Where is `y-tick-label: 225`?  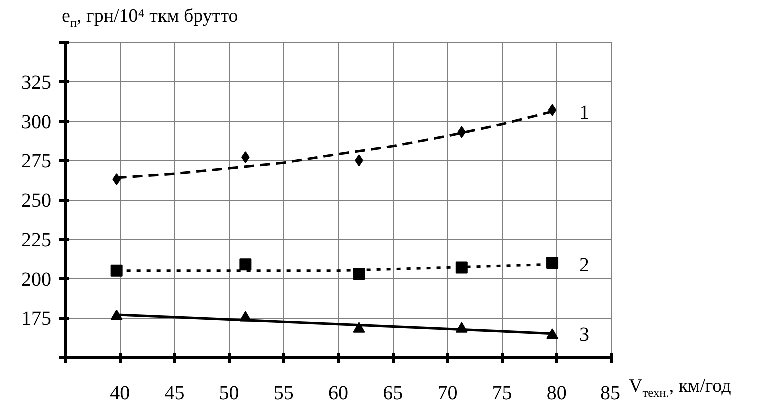
y-tick-label: 225 is located at coordinates (37, 240).